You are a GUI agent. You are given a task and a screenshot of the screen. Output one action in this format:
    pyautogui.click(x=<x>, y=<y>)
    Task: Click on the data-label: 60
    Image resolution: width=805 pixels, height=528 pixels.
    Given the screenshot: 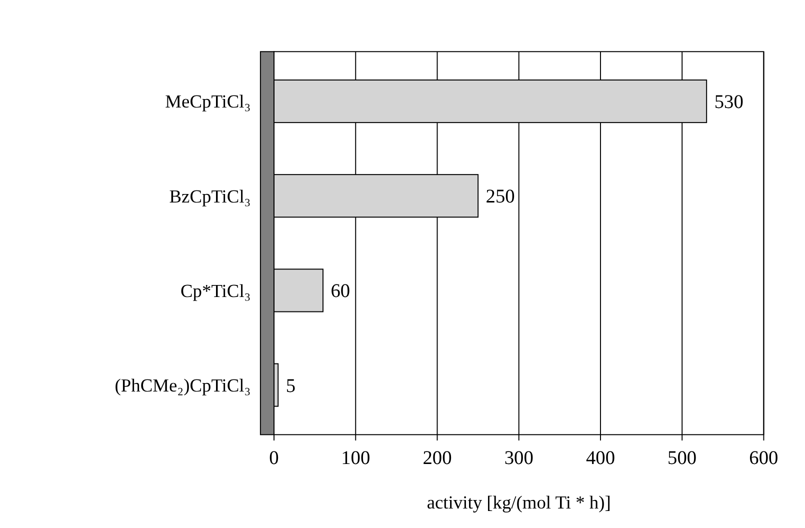 What is the action you would take?
    pyautogui.click(x=340, y=291)
    